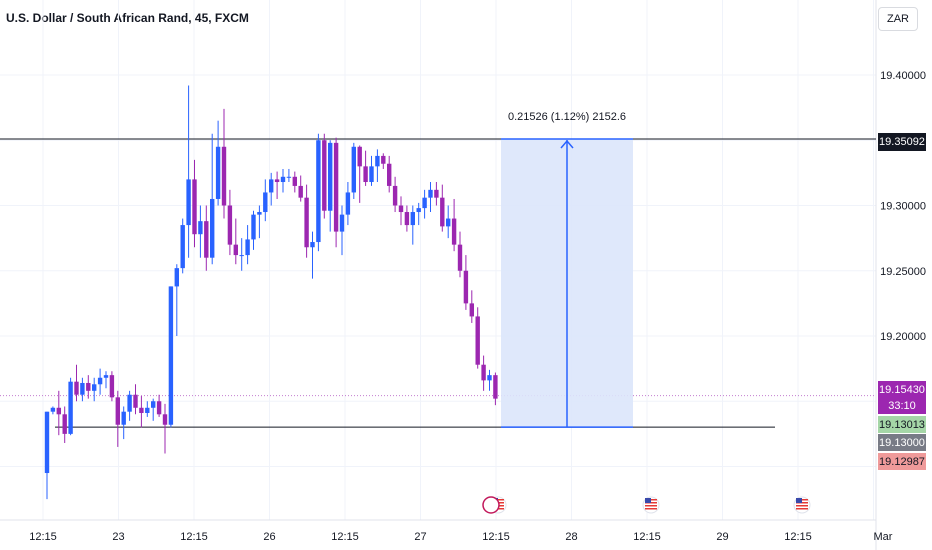  I want to click on x-tick-label: 27, so click(420, 537).